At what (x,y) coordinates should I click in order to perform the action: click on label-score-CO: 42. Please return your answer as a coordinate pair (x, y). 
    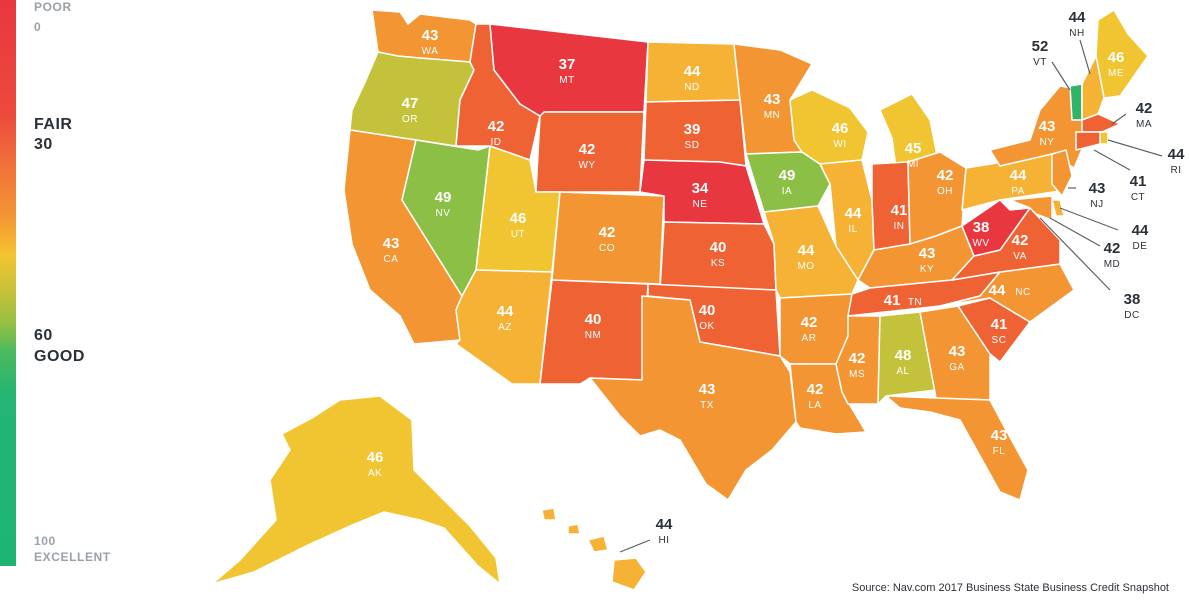
    Looking at the image, I should click on (607, 232).